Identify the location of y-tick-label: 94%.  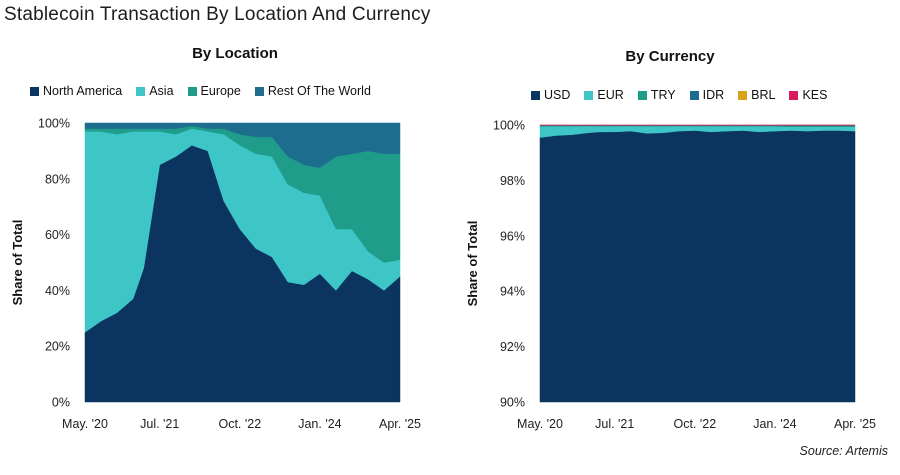
(512, 292).